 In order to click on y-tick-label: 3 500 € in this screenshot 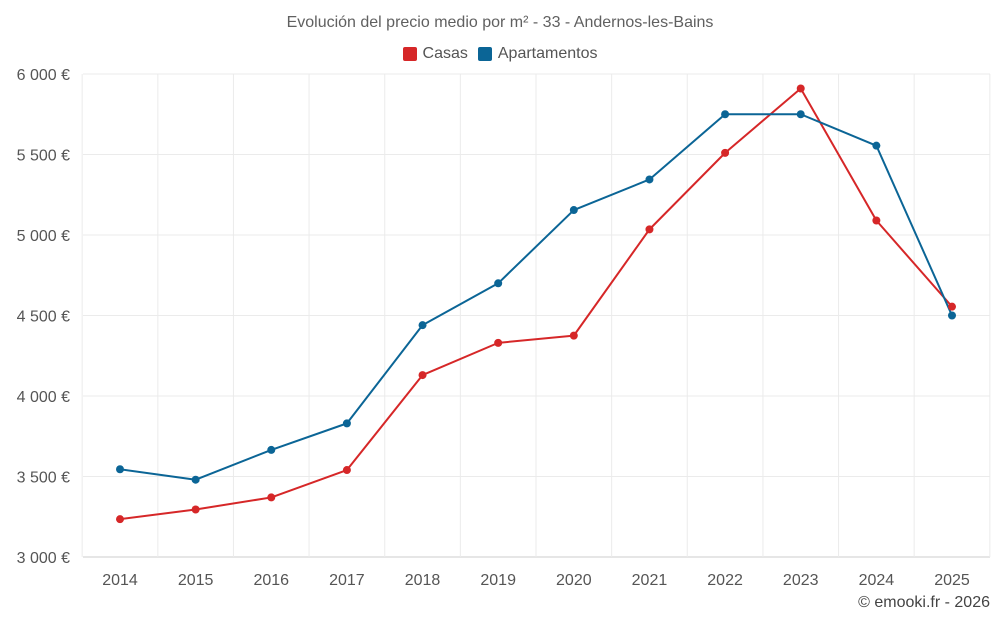, I will do `click(43, 478)`.